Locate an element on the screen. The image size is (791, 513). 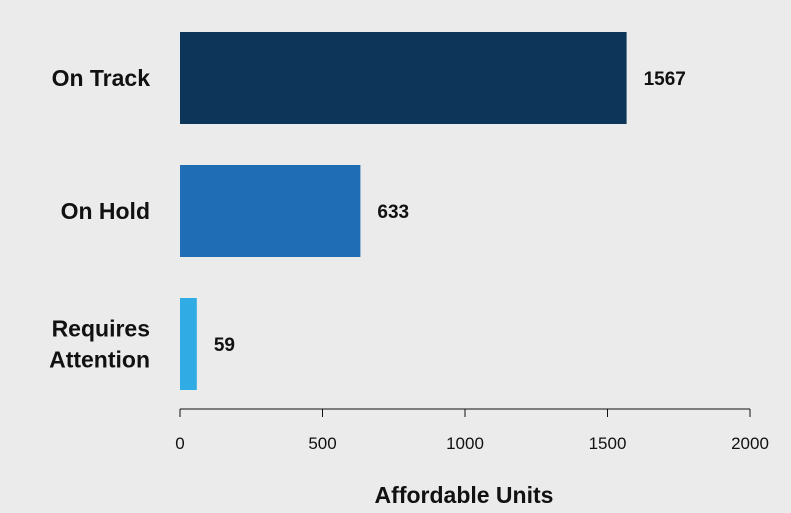
x-axis-title: Affordable Units is located at coordinates (464, 495).